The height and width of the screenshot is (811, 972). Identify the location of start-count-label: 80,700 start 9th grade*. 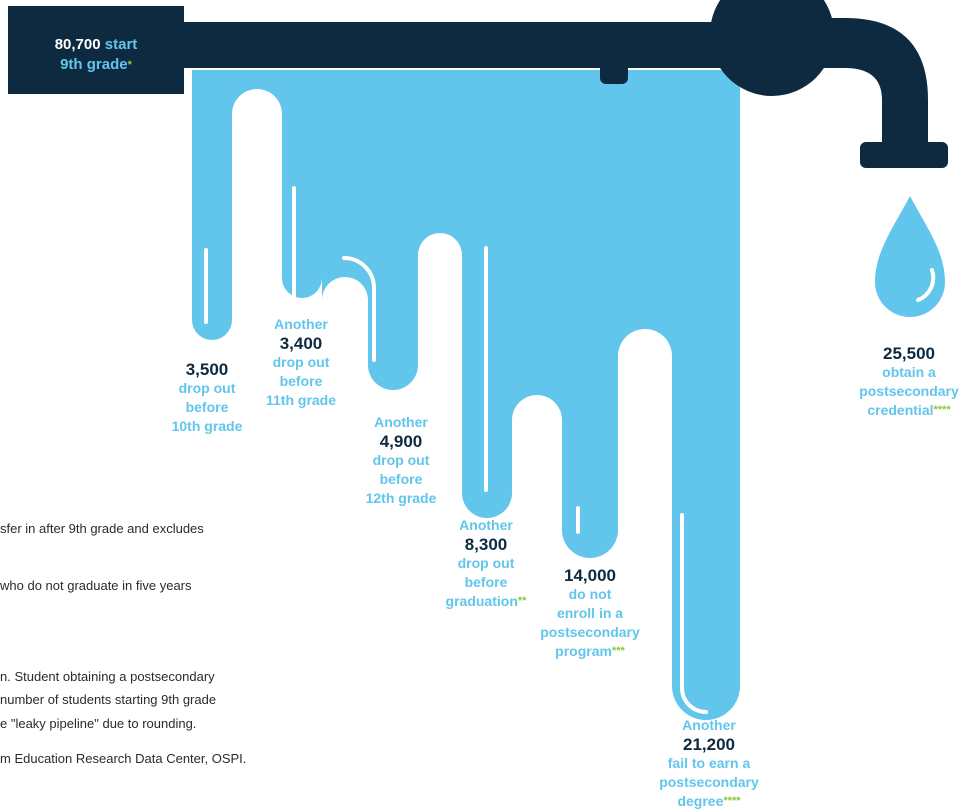
(96, 54).